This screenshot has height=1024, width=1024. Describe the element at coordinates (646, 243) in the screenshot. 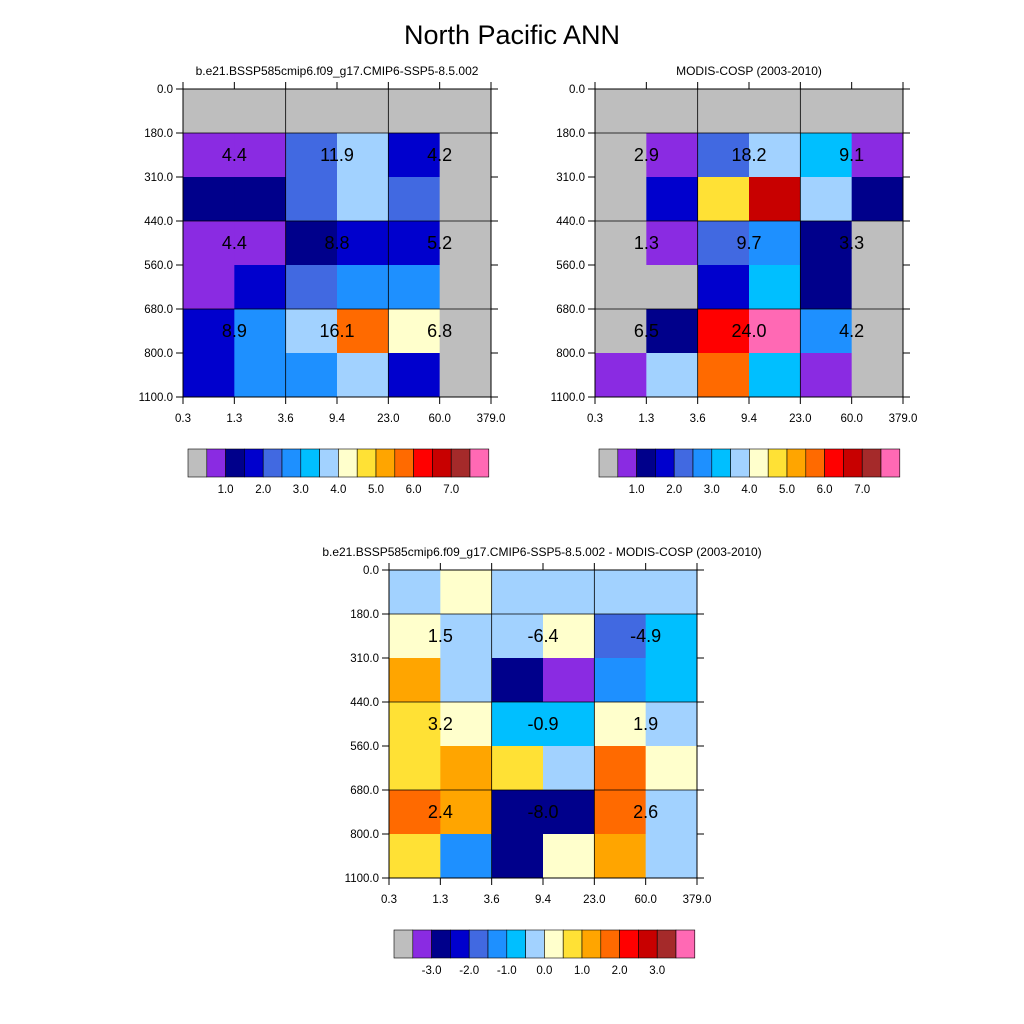

I see `block-total-label: 1.3` at that location.